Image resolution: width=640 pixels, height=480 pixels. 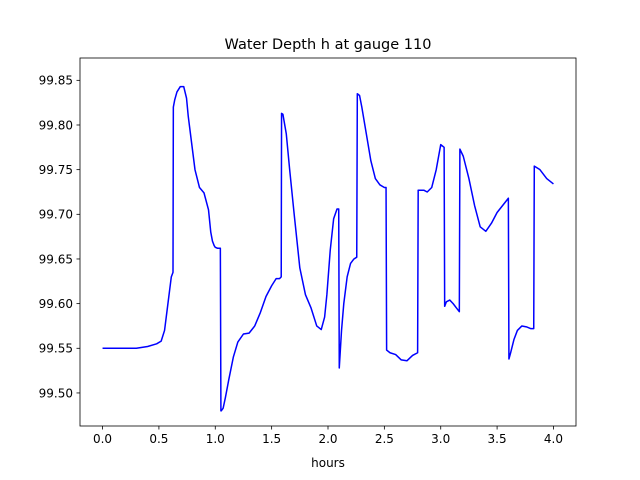 What do you see at coordinates (56, 393) in the screenshot?
I see `y-tick-label: 99.50` at bounding box center [56, 393].